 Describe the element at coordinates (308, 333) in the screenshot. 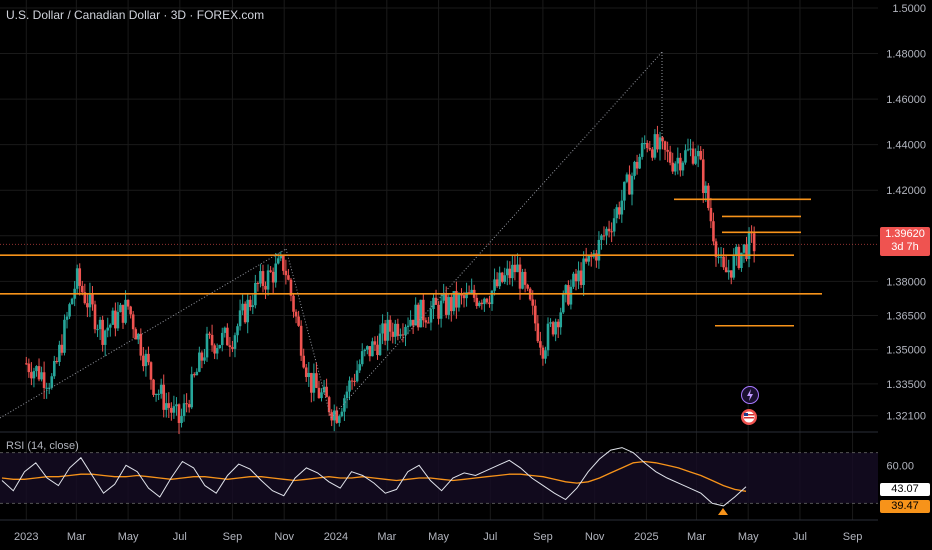

I see `trend-line` at that location.